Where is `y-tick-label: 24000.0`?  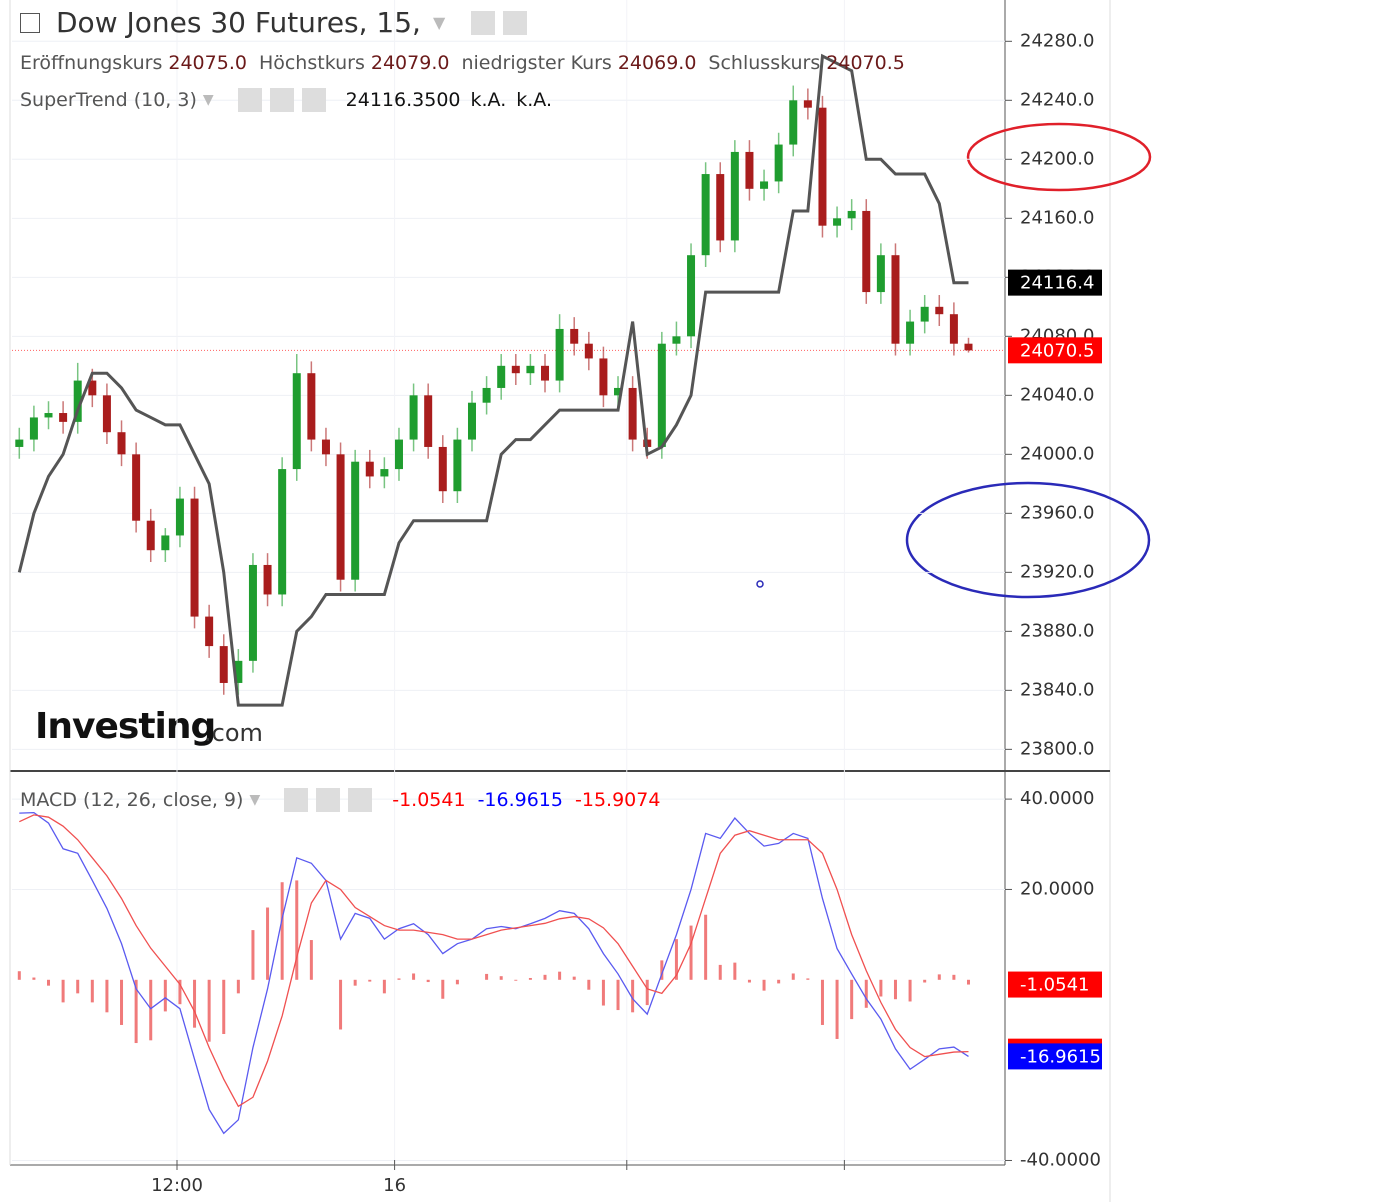 y-tick-label: 24000.0 is located at coordinates (1057, 453).